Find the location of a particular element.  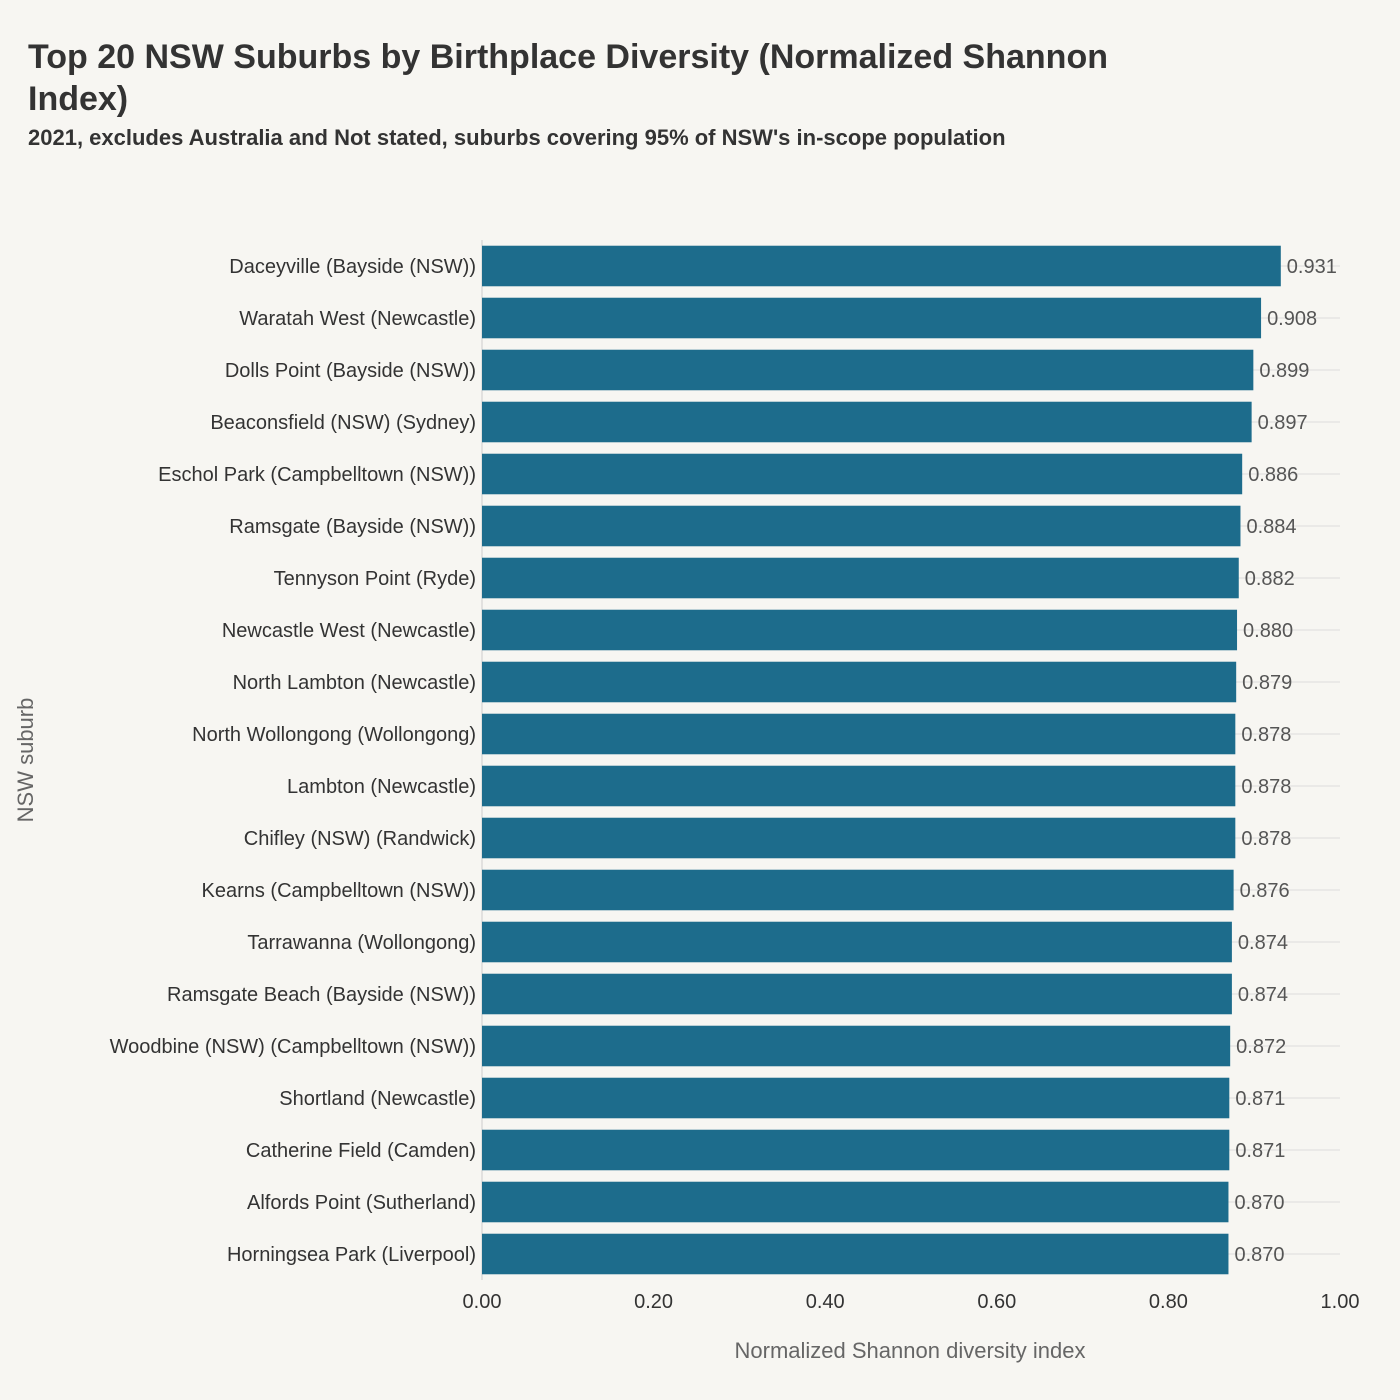

category-label: Eschol Park (Campbelltown (NSW)) is located at coordinates (317, 475).